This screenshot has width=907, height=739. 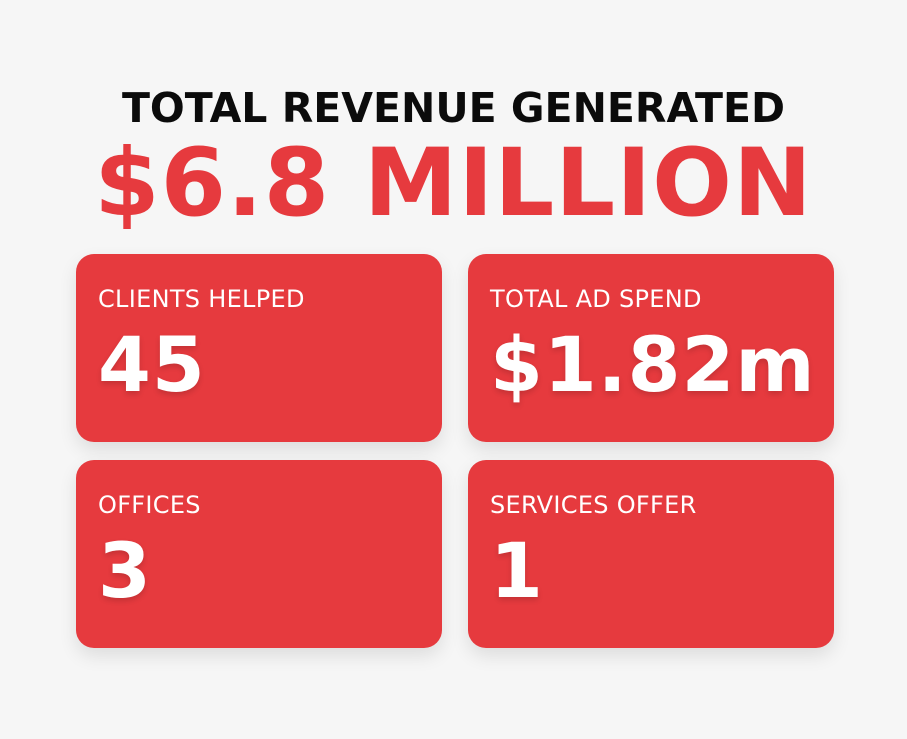 I want to click on stat-card-label: OFFICES, so click(x=149, y=505).